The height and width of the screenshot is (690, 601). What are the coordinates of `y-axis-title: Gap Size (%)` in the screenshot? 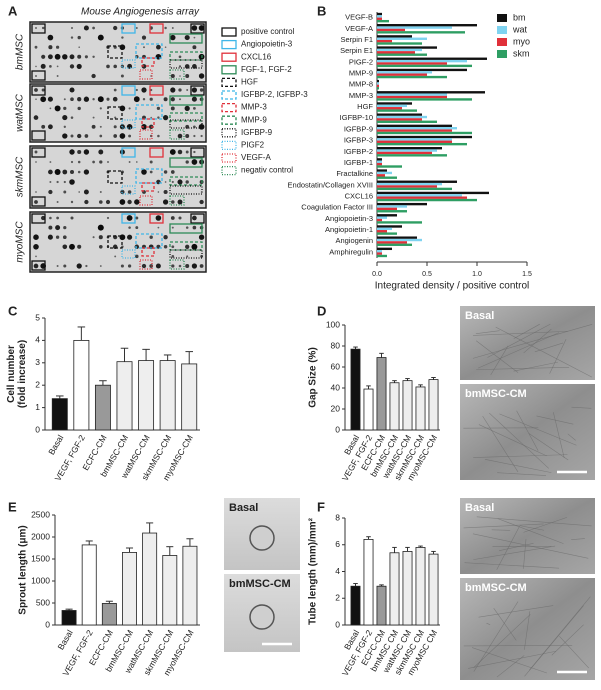 It's located at (313, 377).